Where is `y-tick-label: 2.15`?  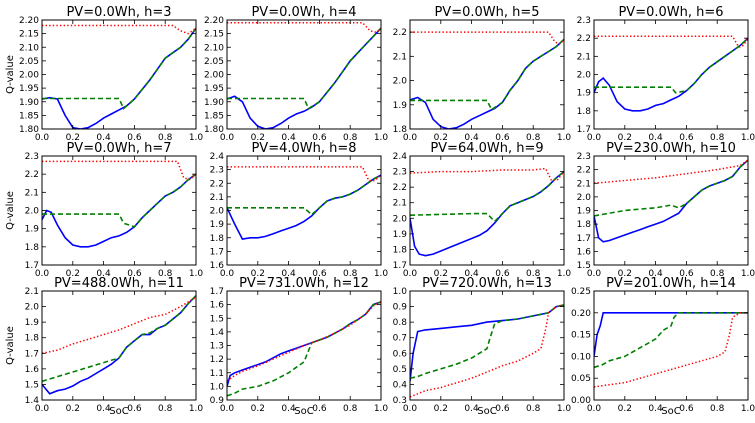
y-tick-label: 2.15 is located at coordinates (214, 35).